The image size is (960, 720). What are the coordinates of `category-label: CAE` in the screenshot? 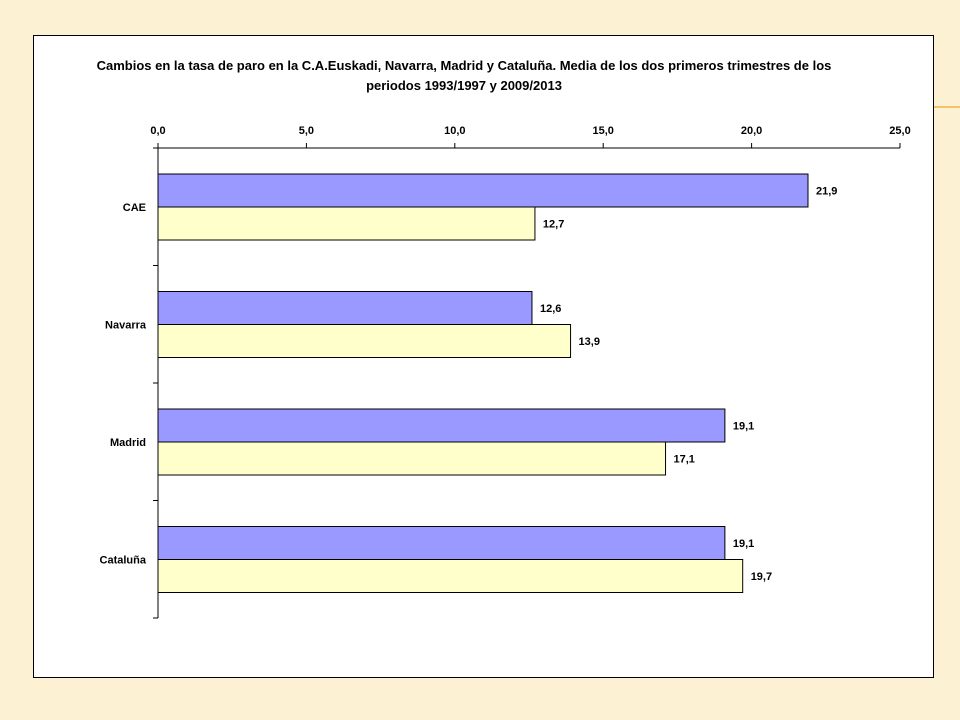 It's located at (134, 208).